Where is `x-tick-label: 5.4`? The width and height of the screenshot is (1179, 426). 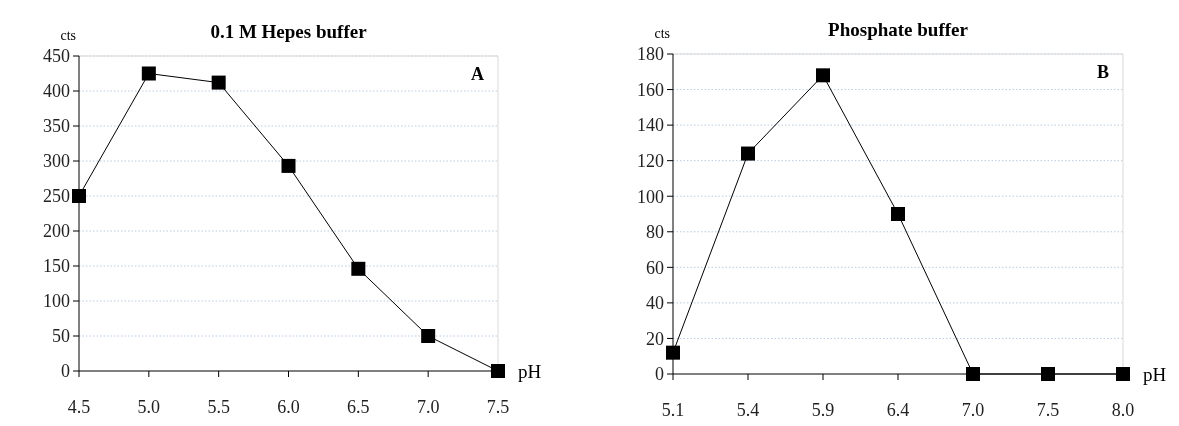
x-tick-label: 5.4 is located at coordinates (748, 410).